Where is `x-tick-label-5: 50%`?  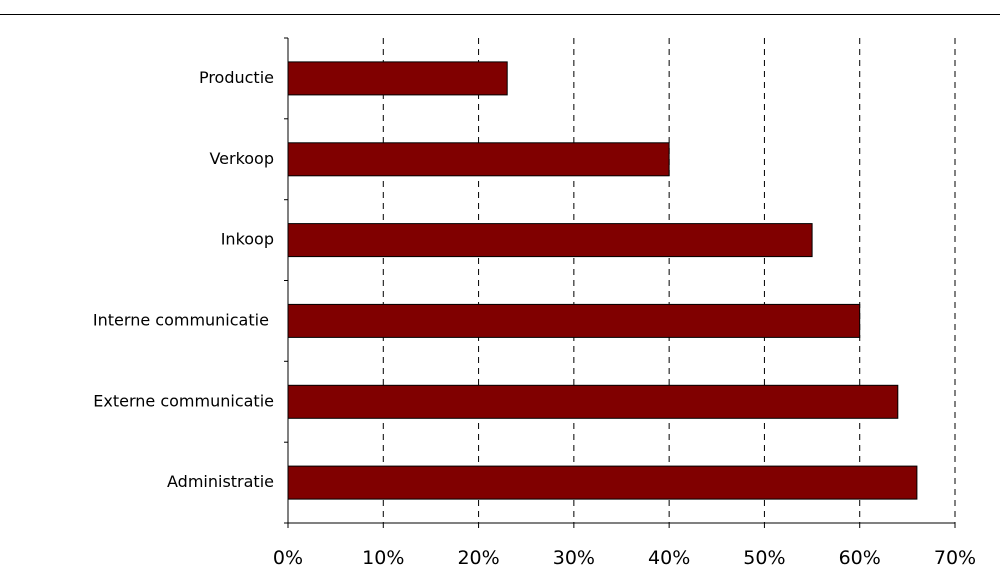
x-tick-label-5: 50% is located at coordinates (764, 558).